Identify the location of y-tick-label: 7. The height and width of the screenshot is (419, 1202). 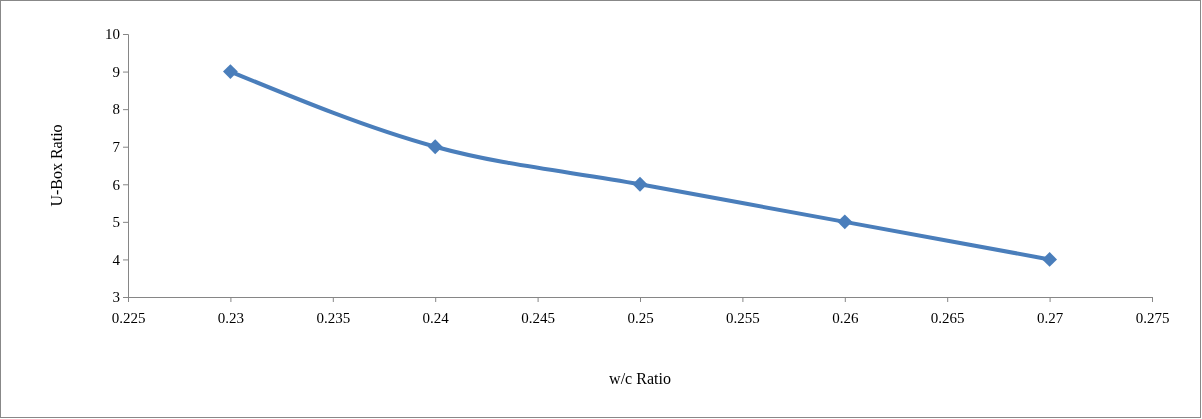
(116, 147).